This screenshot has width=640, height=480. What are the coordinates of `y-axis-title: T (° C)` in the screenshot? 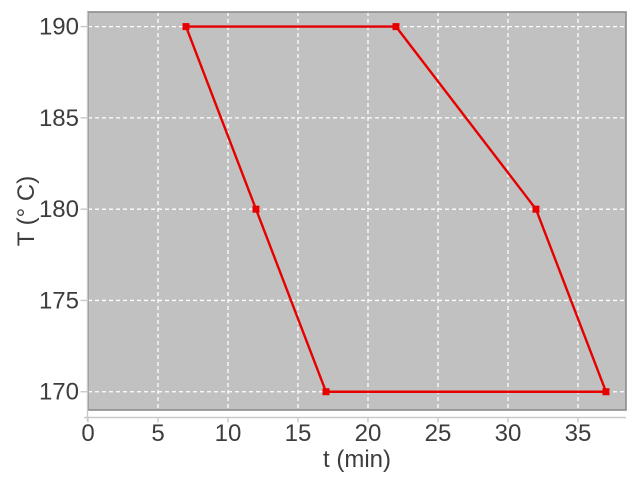 It's located at (26, 211).